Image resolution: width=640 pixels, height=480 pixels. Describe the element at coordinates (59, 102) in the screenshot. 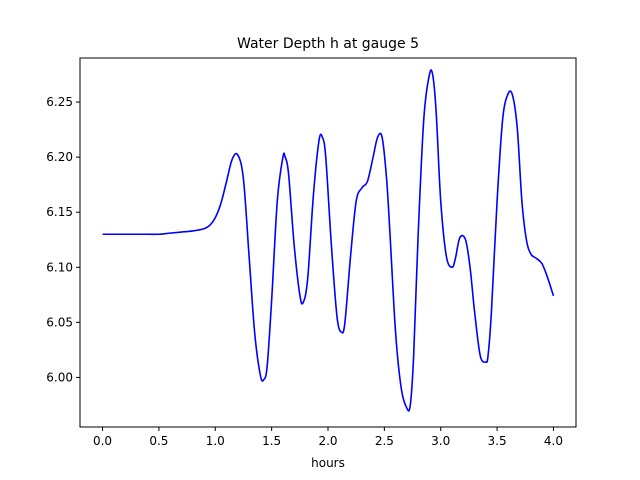

I see `y-tick-label: 6.25` at that location.